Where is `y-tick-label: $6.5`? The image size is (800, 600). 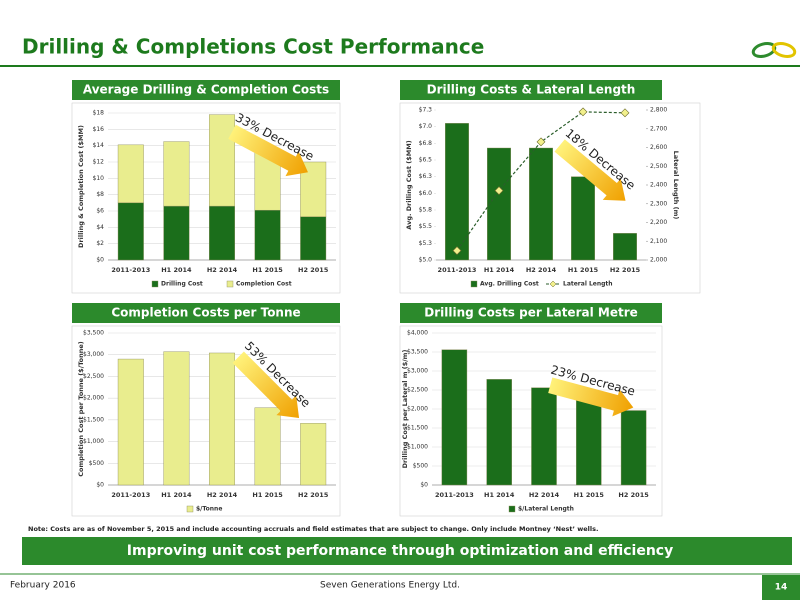 y-tick-label: $6.5 is located at coordinates (426, 160).